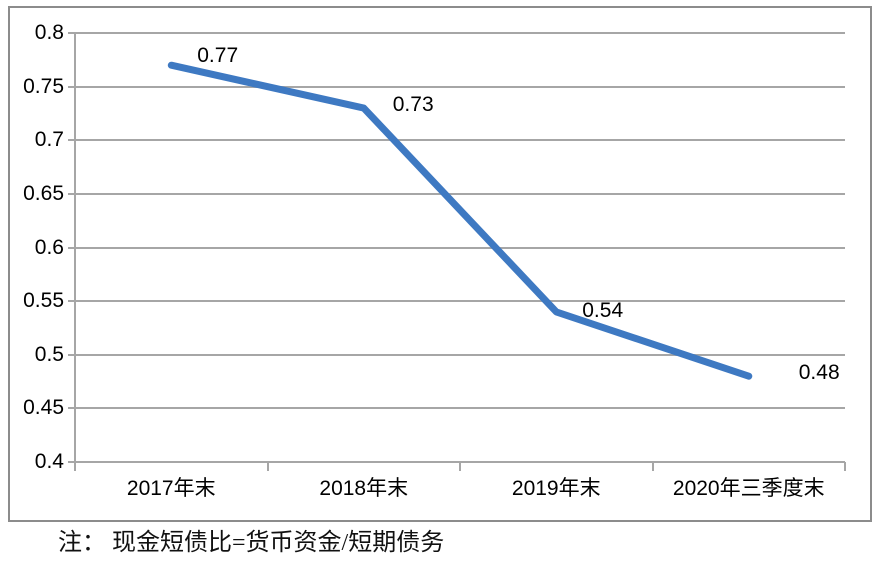 The width and height of the screenshot is (878, 568). What do you see at coordinates (603, 310) in the screenshot?
I see `data-point-label: 0.54` at bounding box center [603, 310].